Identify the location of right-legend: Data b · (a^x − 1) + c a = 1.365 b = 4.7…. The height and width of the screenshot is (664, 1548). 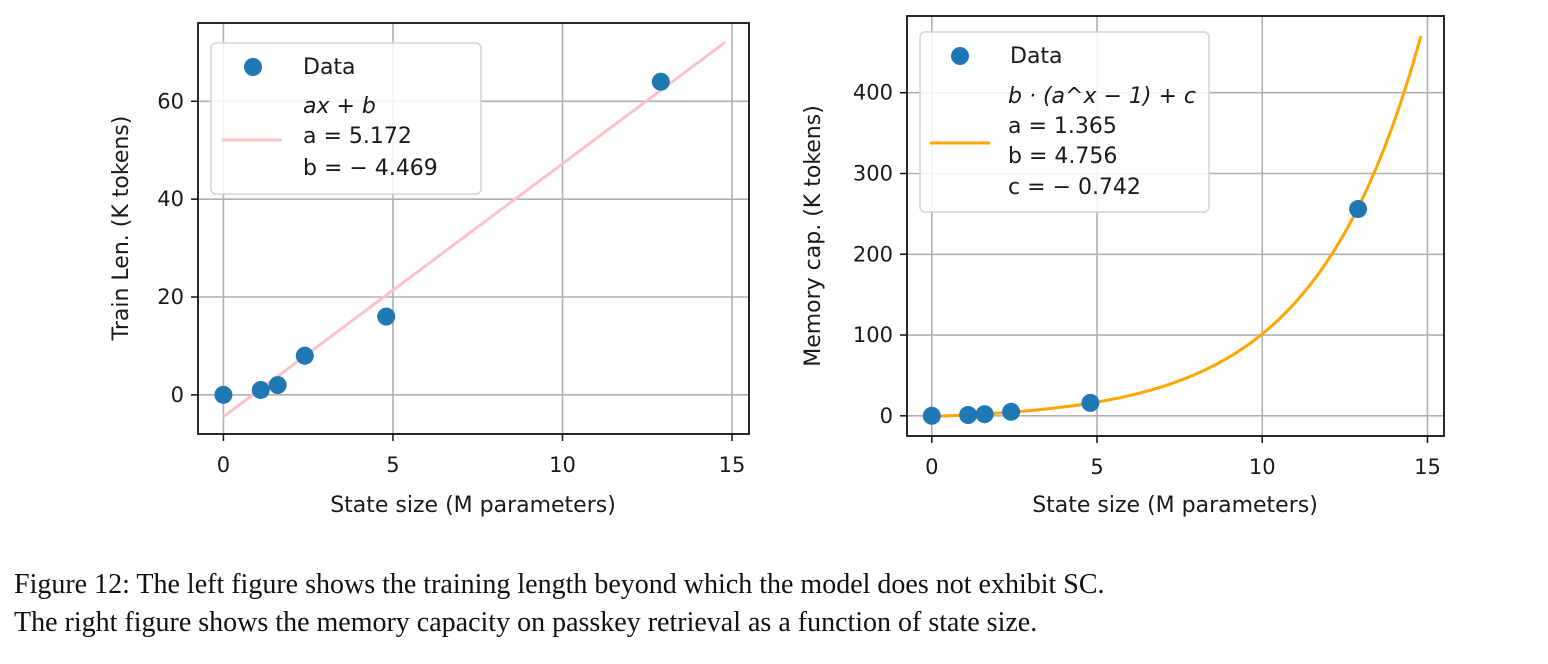
(1064, 122).